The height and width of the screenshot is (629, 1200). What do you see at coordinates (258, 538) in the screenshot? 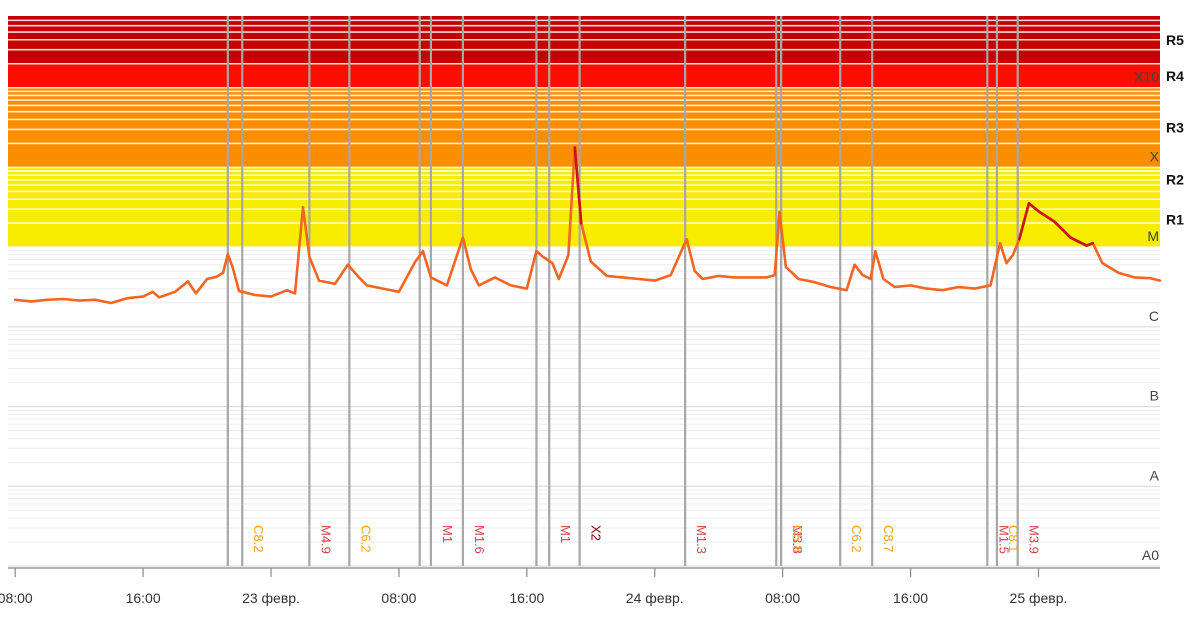
I see `flare-label: C8.2` at bounding box center [258, 538].